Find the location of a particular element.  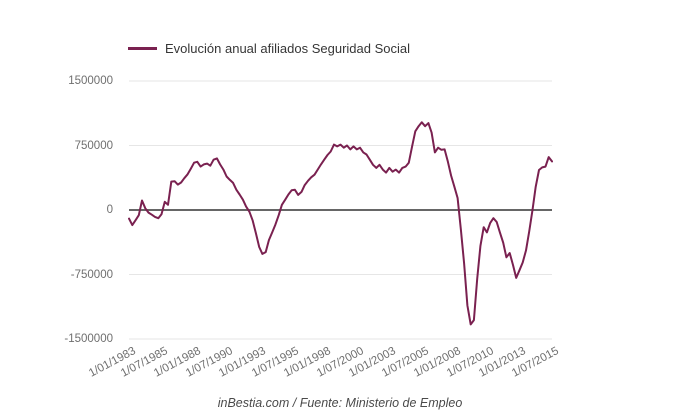

y-axis-label: -750000 is located at coordinates (91, 274).